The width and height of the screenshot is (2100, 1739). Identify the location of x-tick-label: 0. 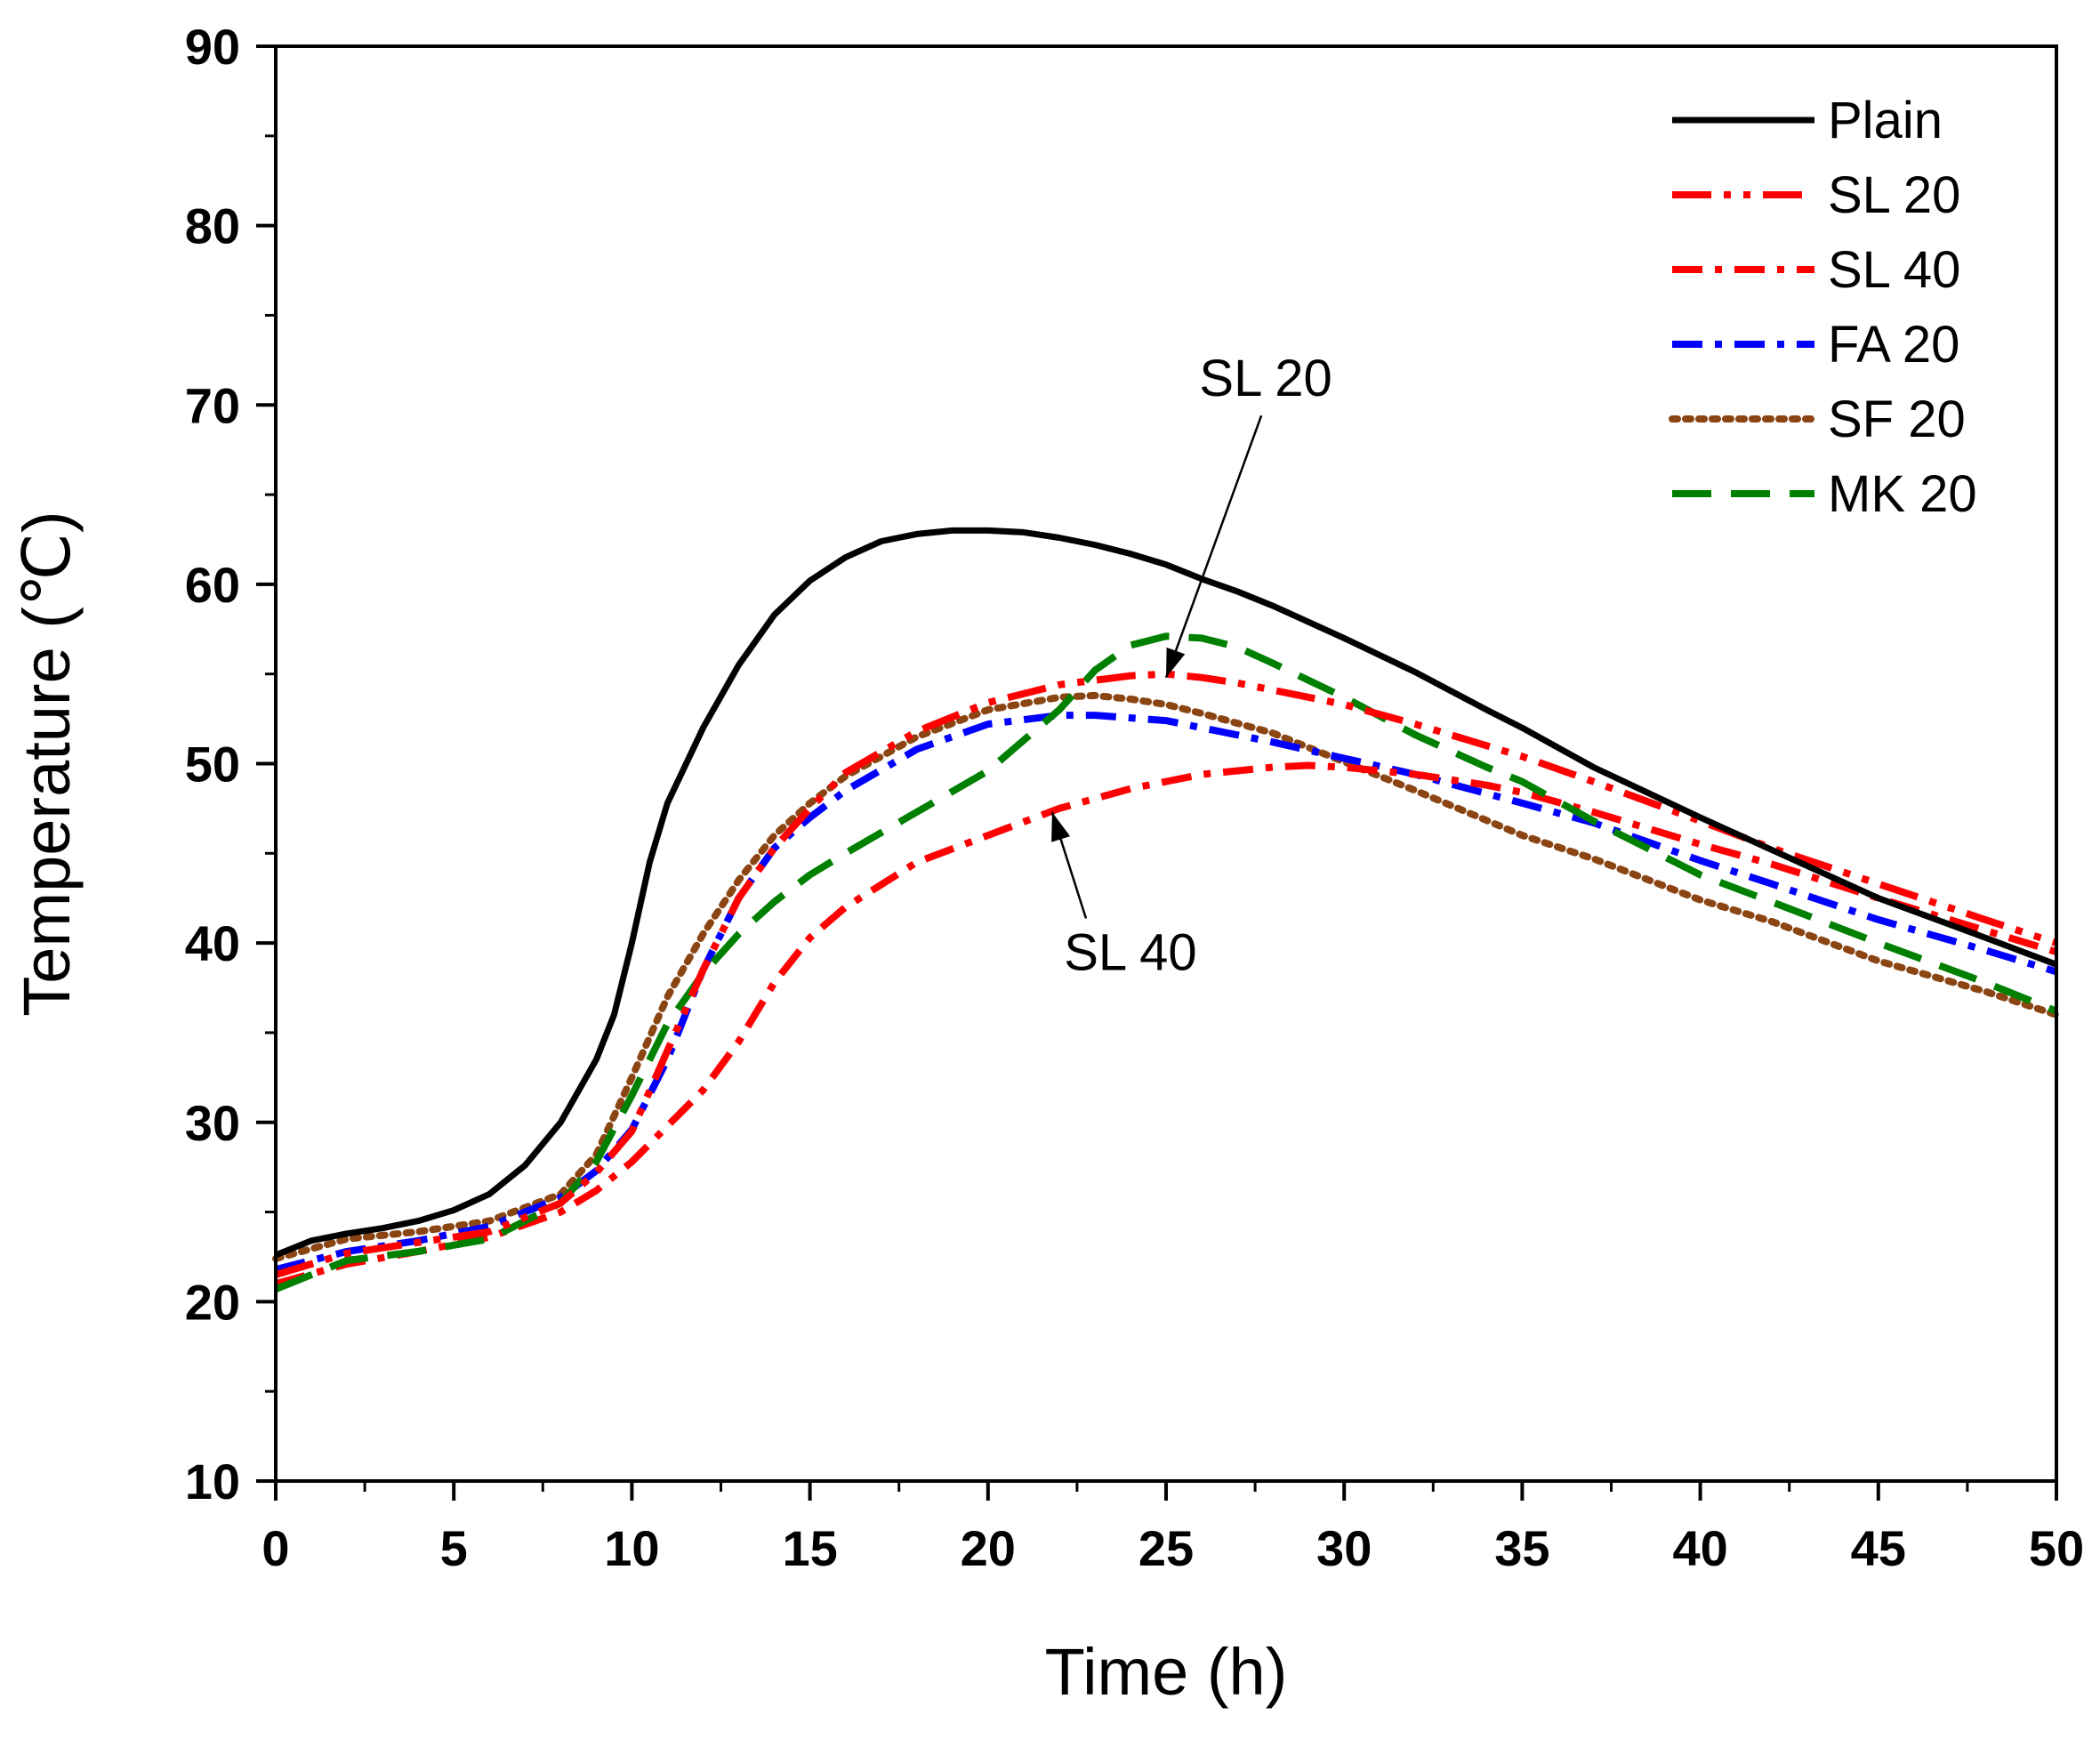
(275, 1548).